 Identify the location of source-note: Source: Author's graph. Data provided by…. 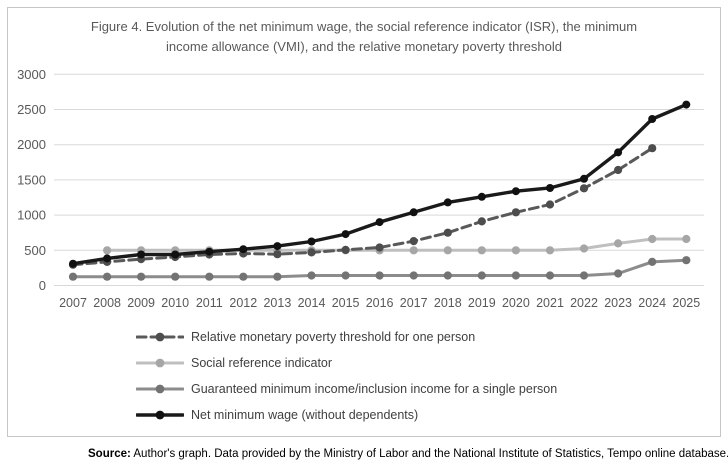
(364, 454).